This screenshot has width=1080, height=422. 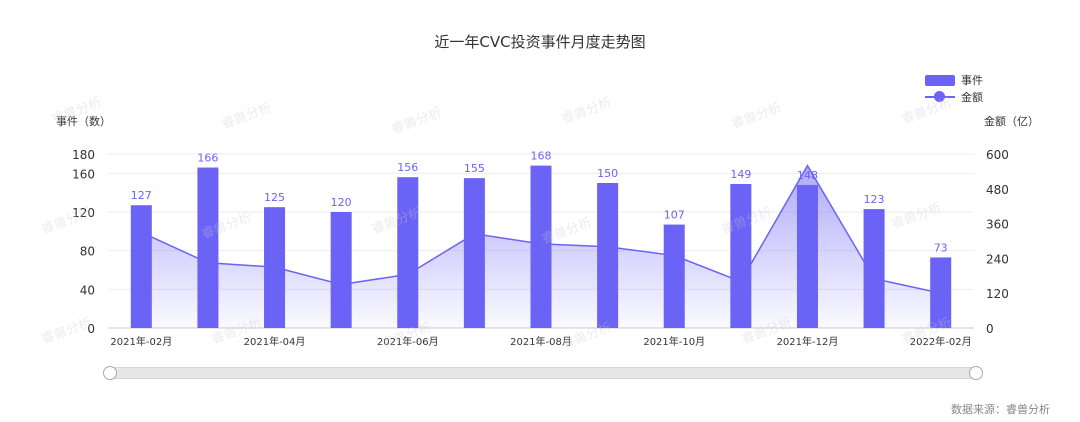 What do you see at coordinates (807, 175) in the screenshot?
I see `bar-value-label: 148` at bounding box center [807, 175].